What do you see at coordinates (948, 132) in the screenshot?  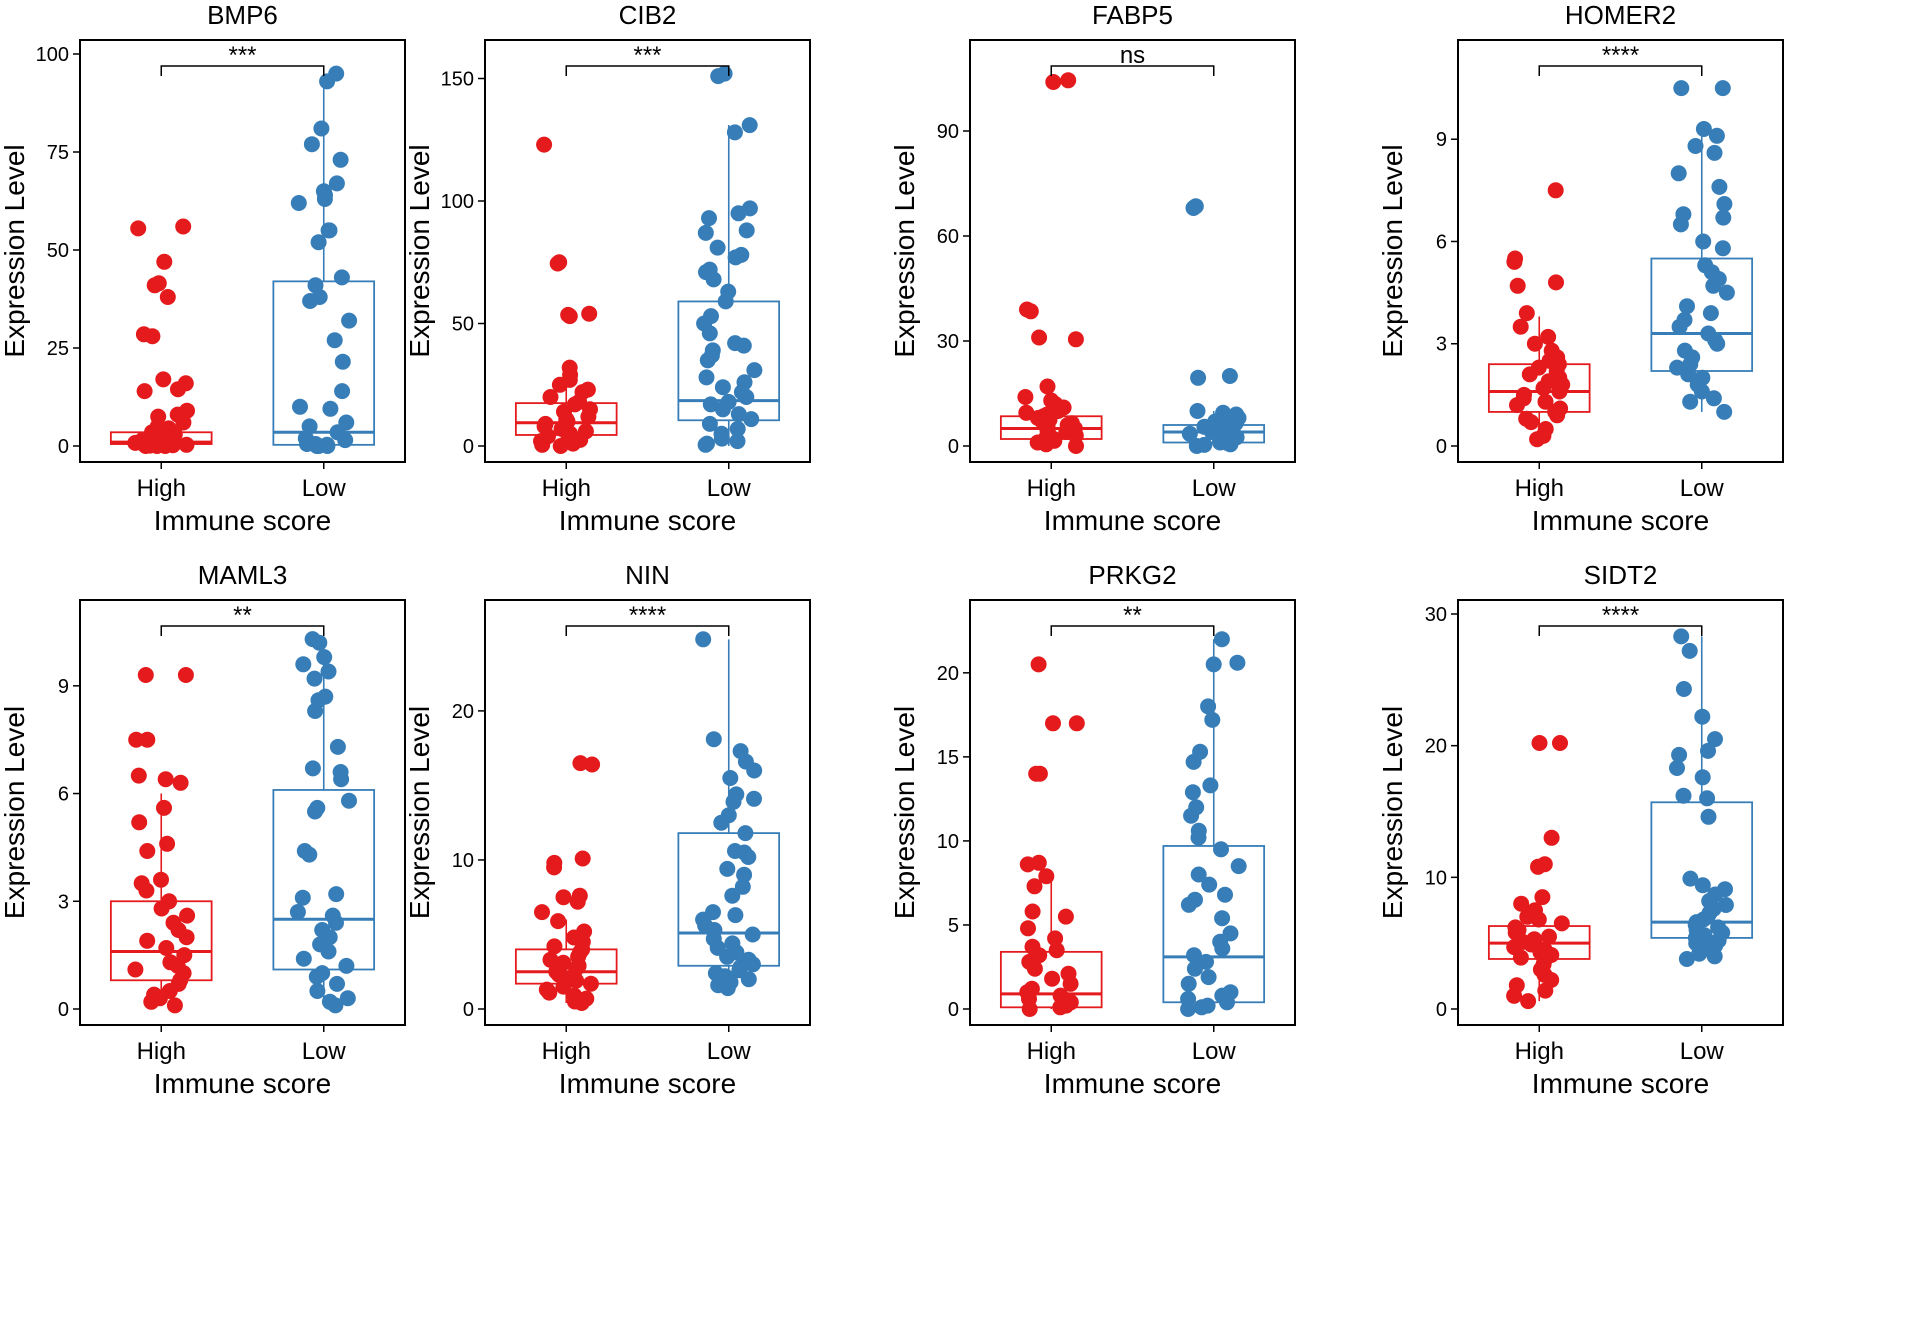 I see `y-tick-label: 90` at bounding box center [948, 132].